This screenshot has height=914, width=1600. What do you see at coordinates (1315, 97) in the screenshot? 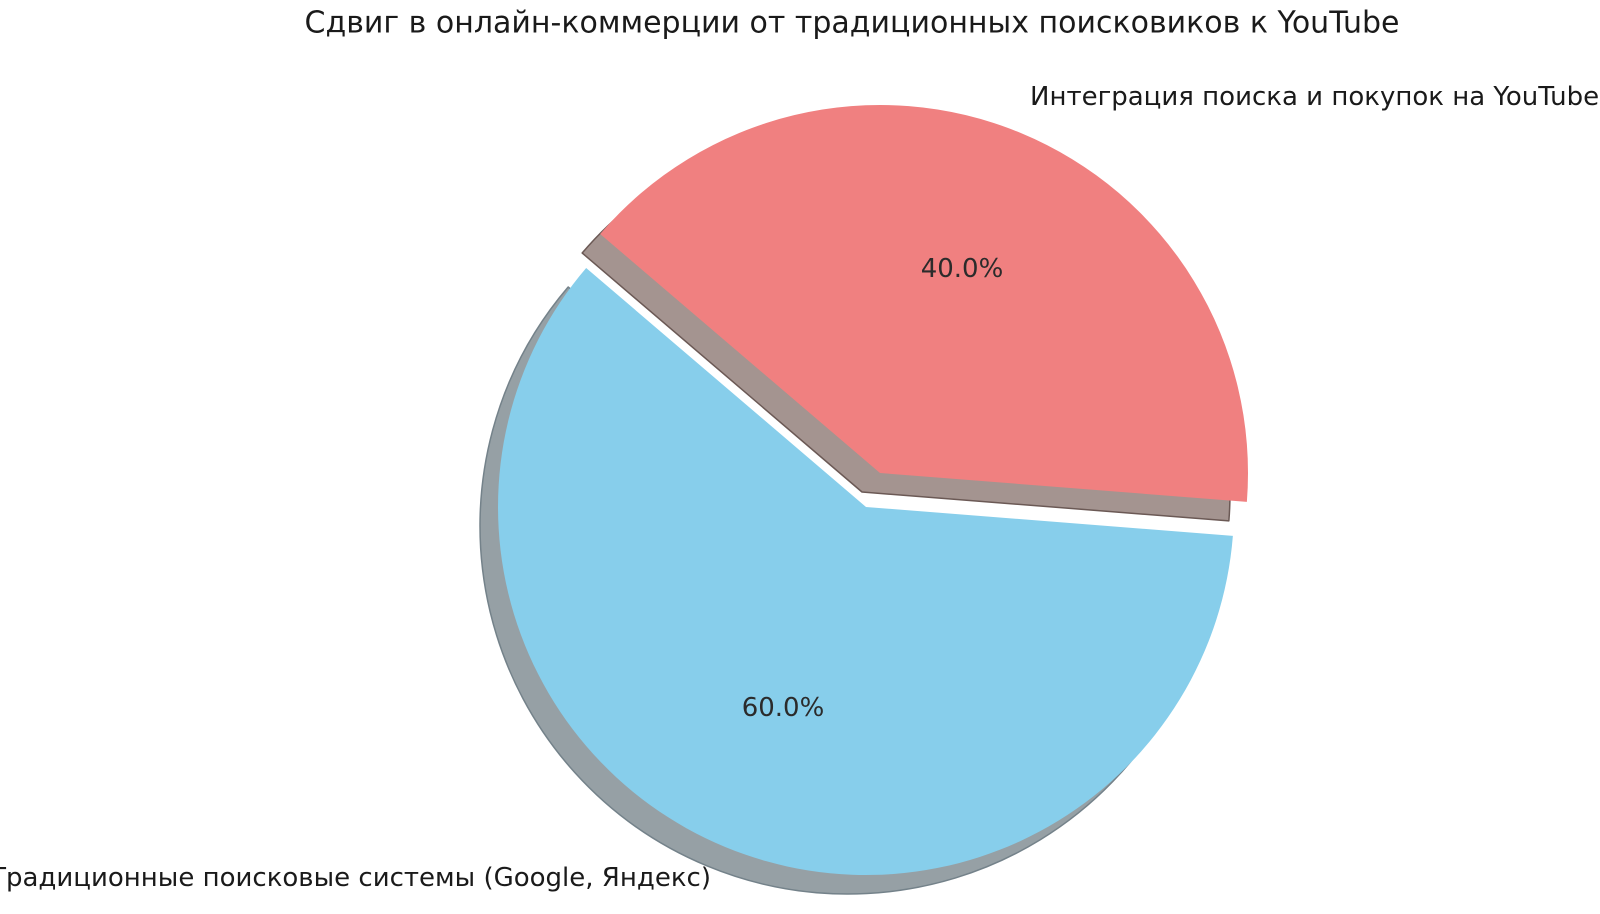
I see `slice-label-youtube: Интеграция поиска и покупок на YouTube` at bounding box center [1315, 97].